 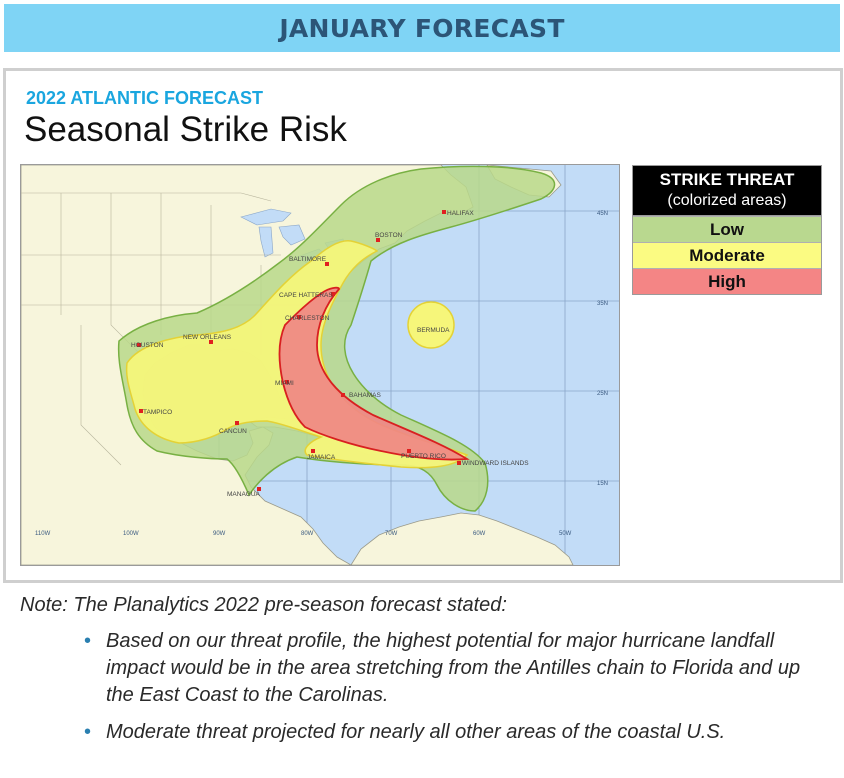 I want to click on lat-label: 25N, so click(x=602, y=394).